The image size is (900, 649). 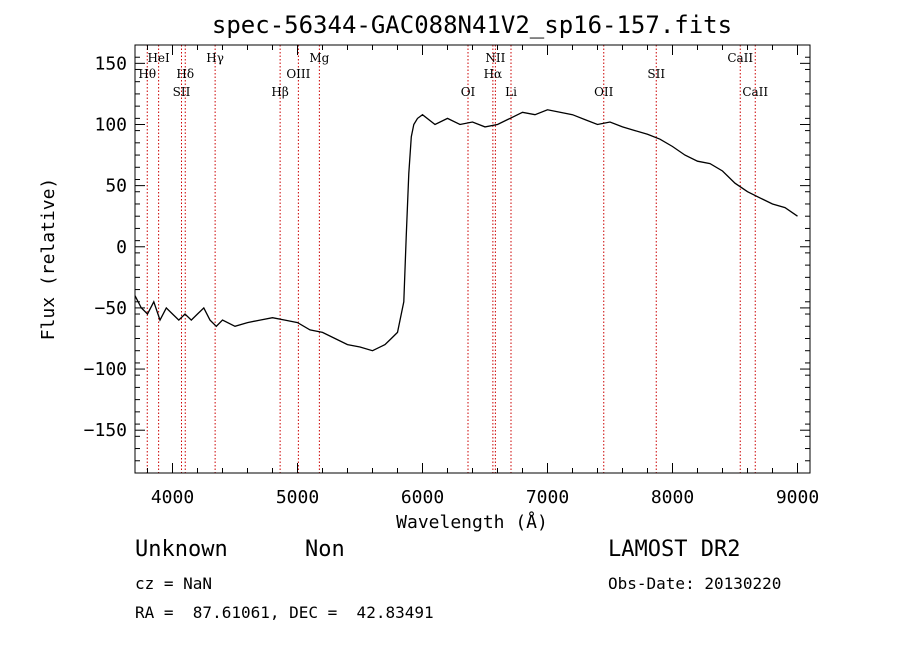 I want to click on x-tick-label: 7000, so click(x=547, y=497).